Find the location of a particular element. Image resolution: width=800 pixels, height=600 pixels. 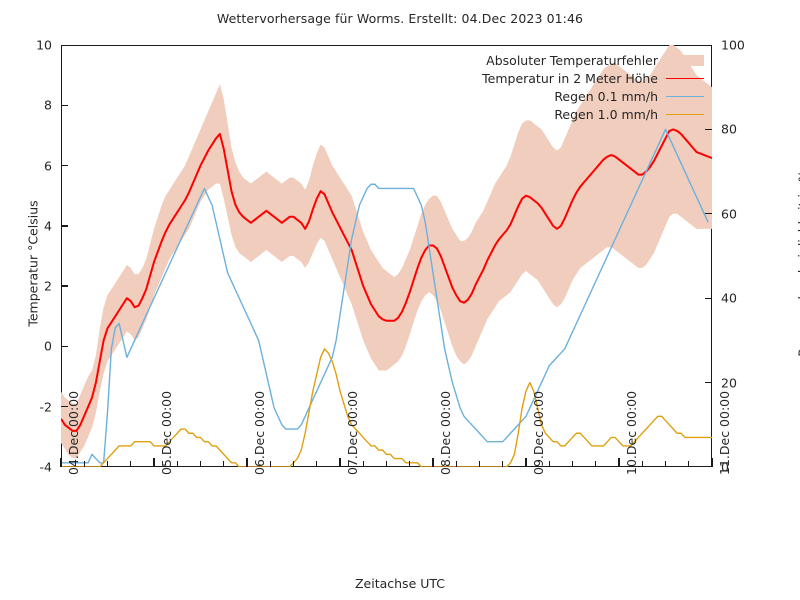

y-axis-right-tick-label: 100 is located at coordinates (733, 45).